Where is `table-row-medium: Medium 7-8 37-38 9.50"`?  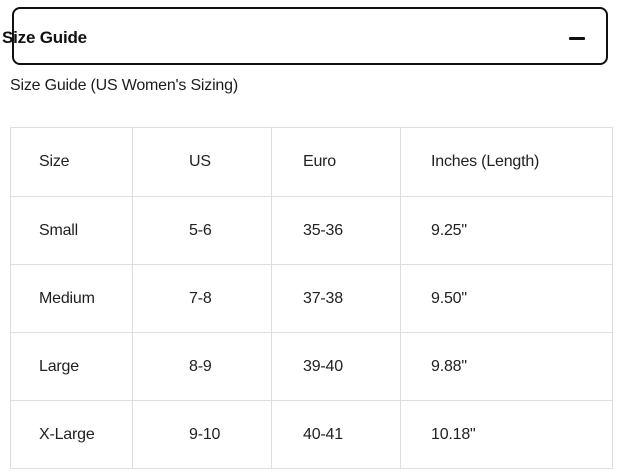
table-row-medium: Medium 7-8 37-38 9.50" is located at coordinates (311, 298).